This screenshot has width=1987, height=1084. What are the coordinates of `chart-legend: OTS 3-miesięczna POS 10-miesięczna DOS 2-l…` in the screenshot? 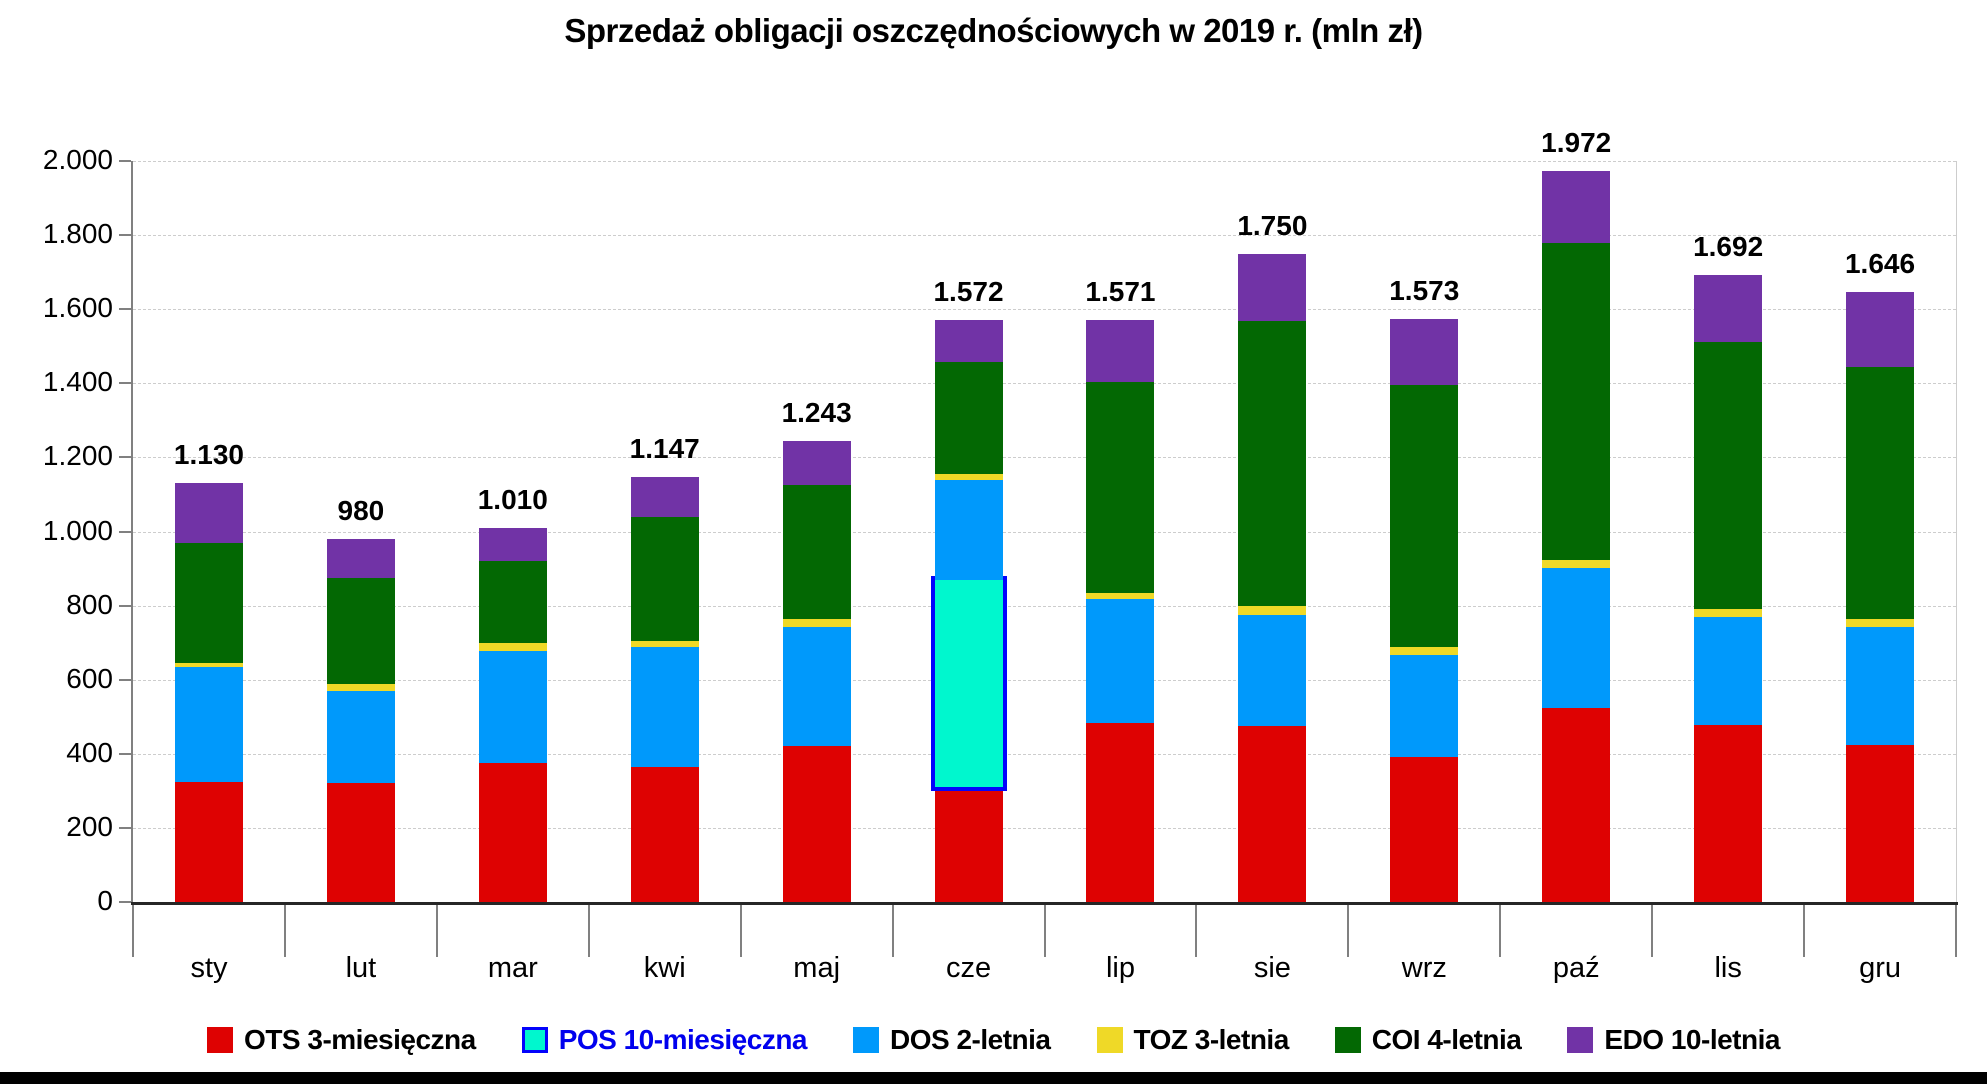 It's located at (993, 1040).